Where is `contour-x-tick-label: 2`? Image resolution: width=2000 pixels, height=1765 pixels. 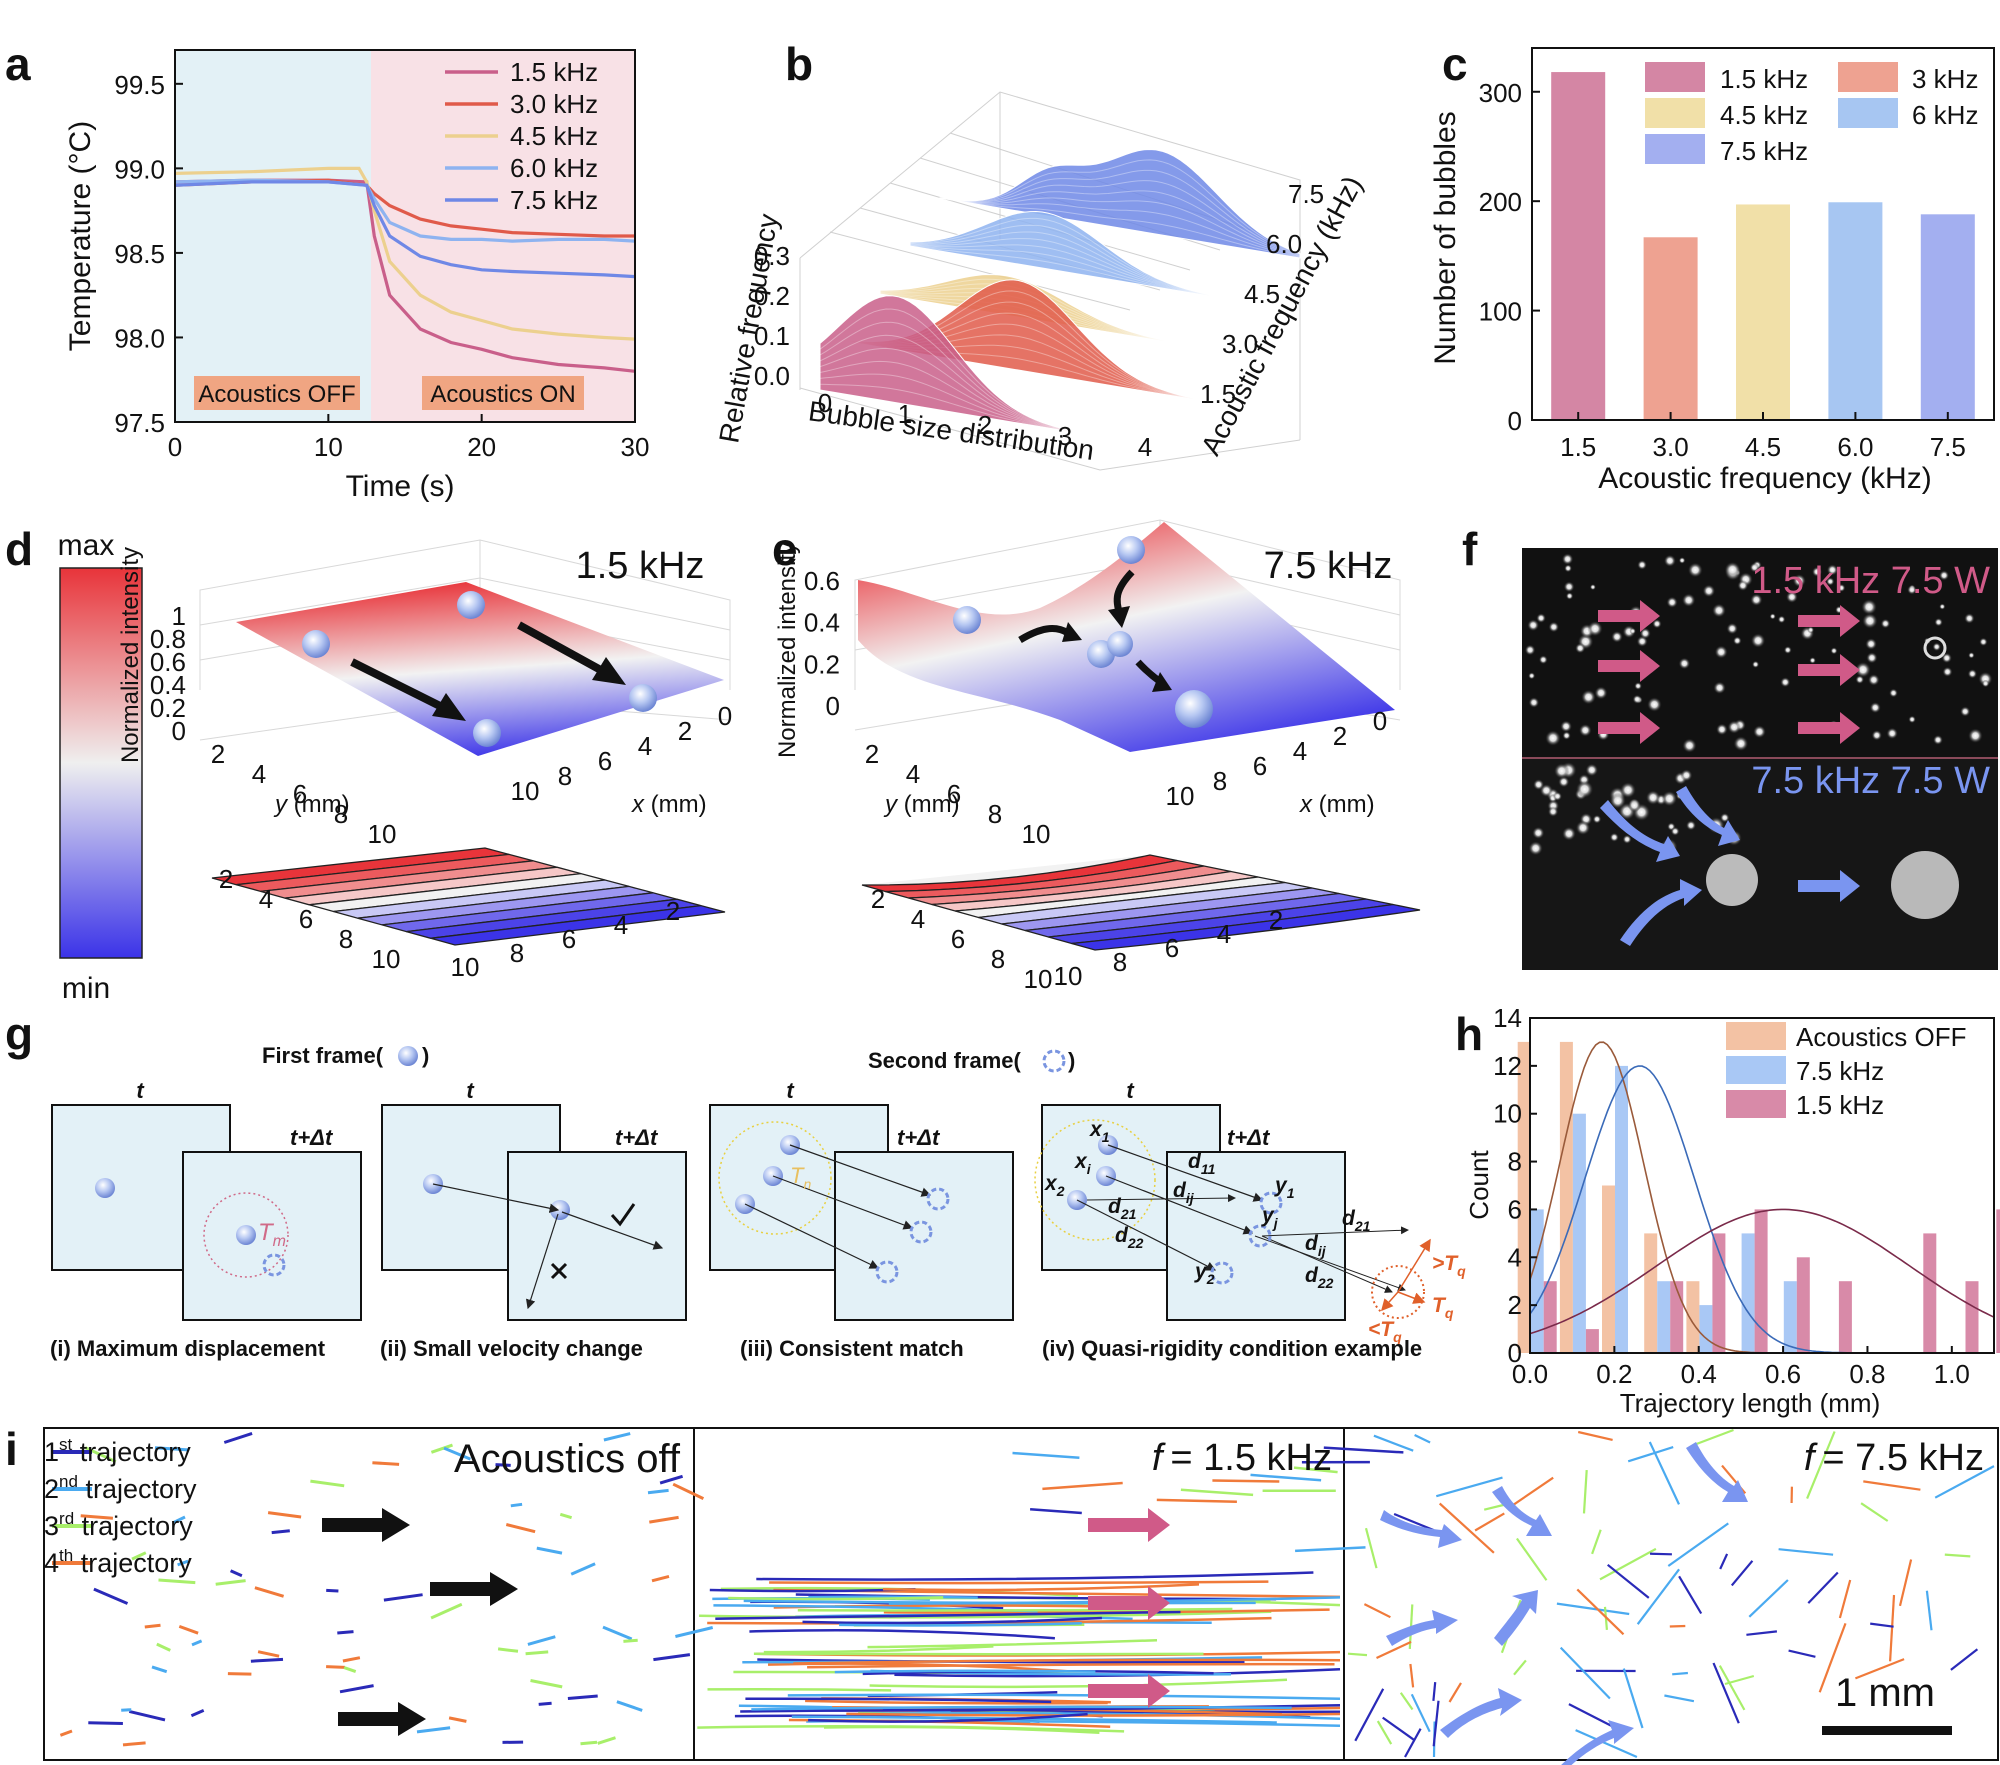 contour-x-tick-label: 2 is located at coordinates (673, 911).